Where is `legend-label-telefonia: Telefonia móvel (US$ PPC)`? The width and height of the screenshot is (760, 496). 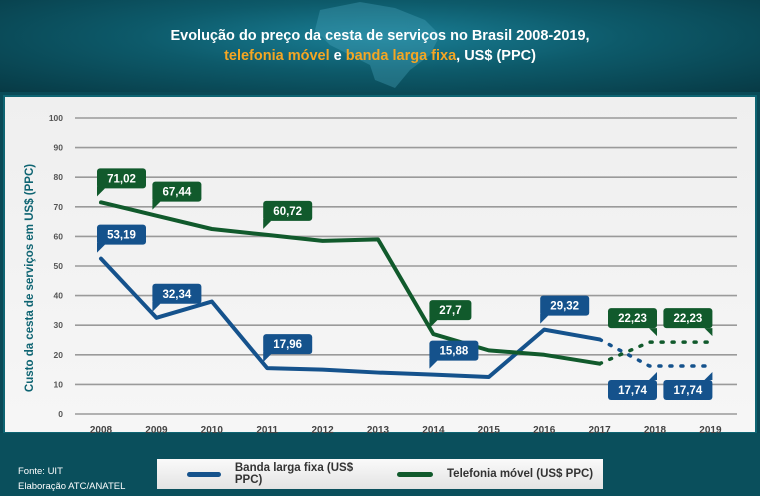
legend-label-telefonia: Telefonia móvel (US$ PPC) is located at coordinates (520, 474).